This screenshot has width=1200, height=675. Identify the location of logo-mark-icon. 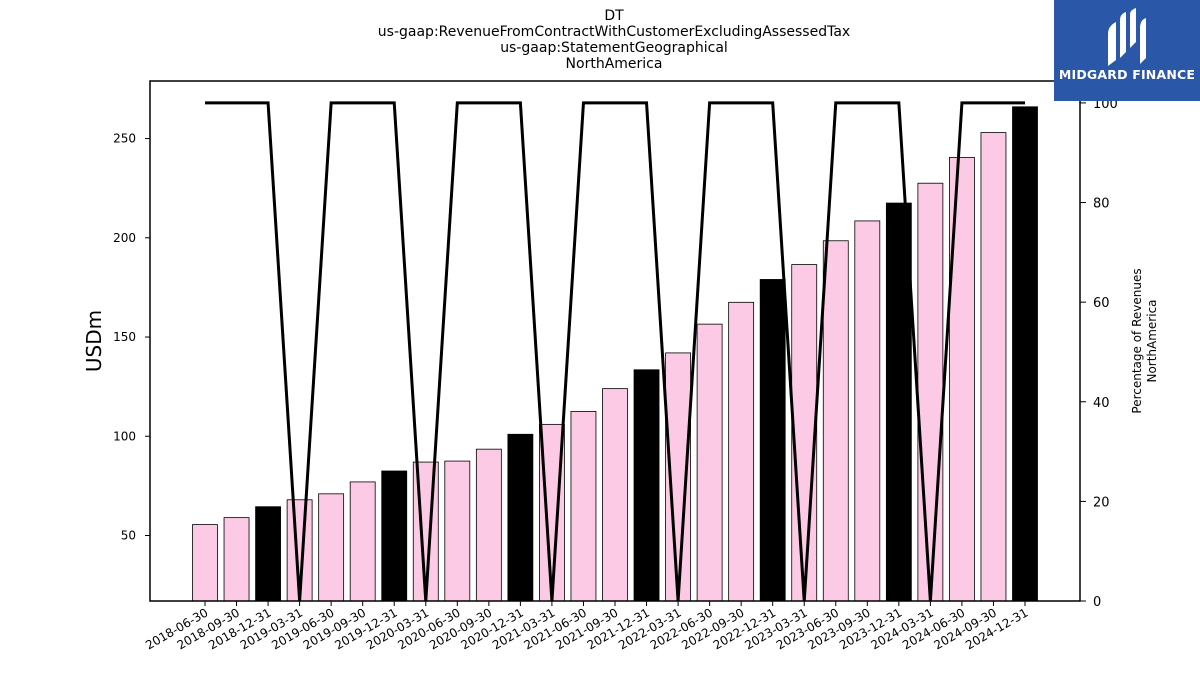
(1127, 37).